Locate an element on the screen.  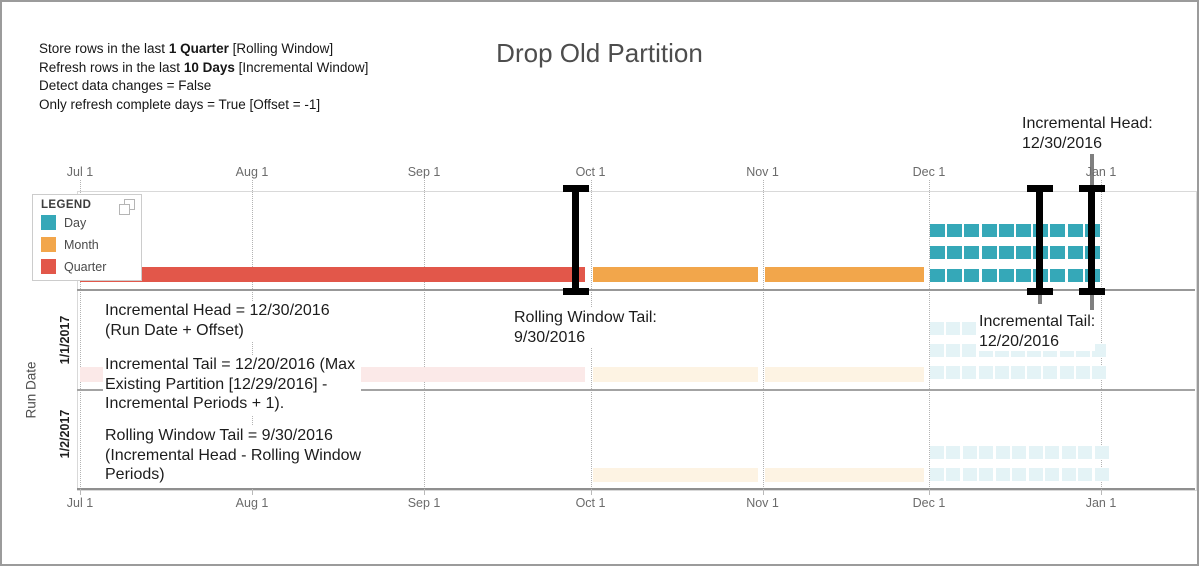
x-axis-label-bottom: Jan 1 is located at coordinates (1101, 503).